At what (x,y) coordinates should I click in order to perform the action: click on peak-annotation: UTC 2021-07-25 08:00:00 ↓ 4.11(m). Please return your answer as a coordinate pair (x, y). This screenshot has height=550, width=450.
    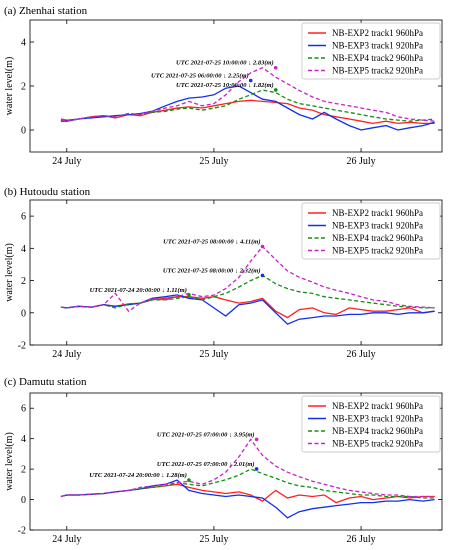
    Looking at the image, I should click on (211, 242).